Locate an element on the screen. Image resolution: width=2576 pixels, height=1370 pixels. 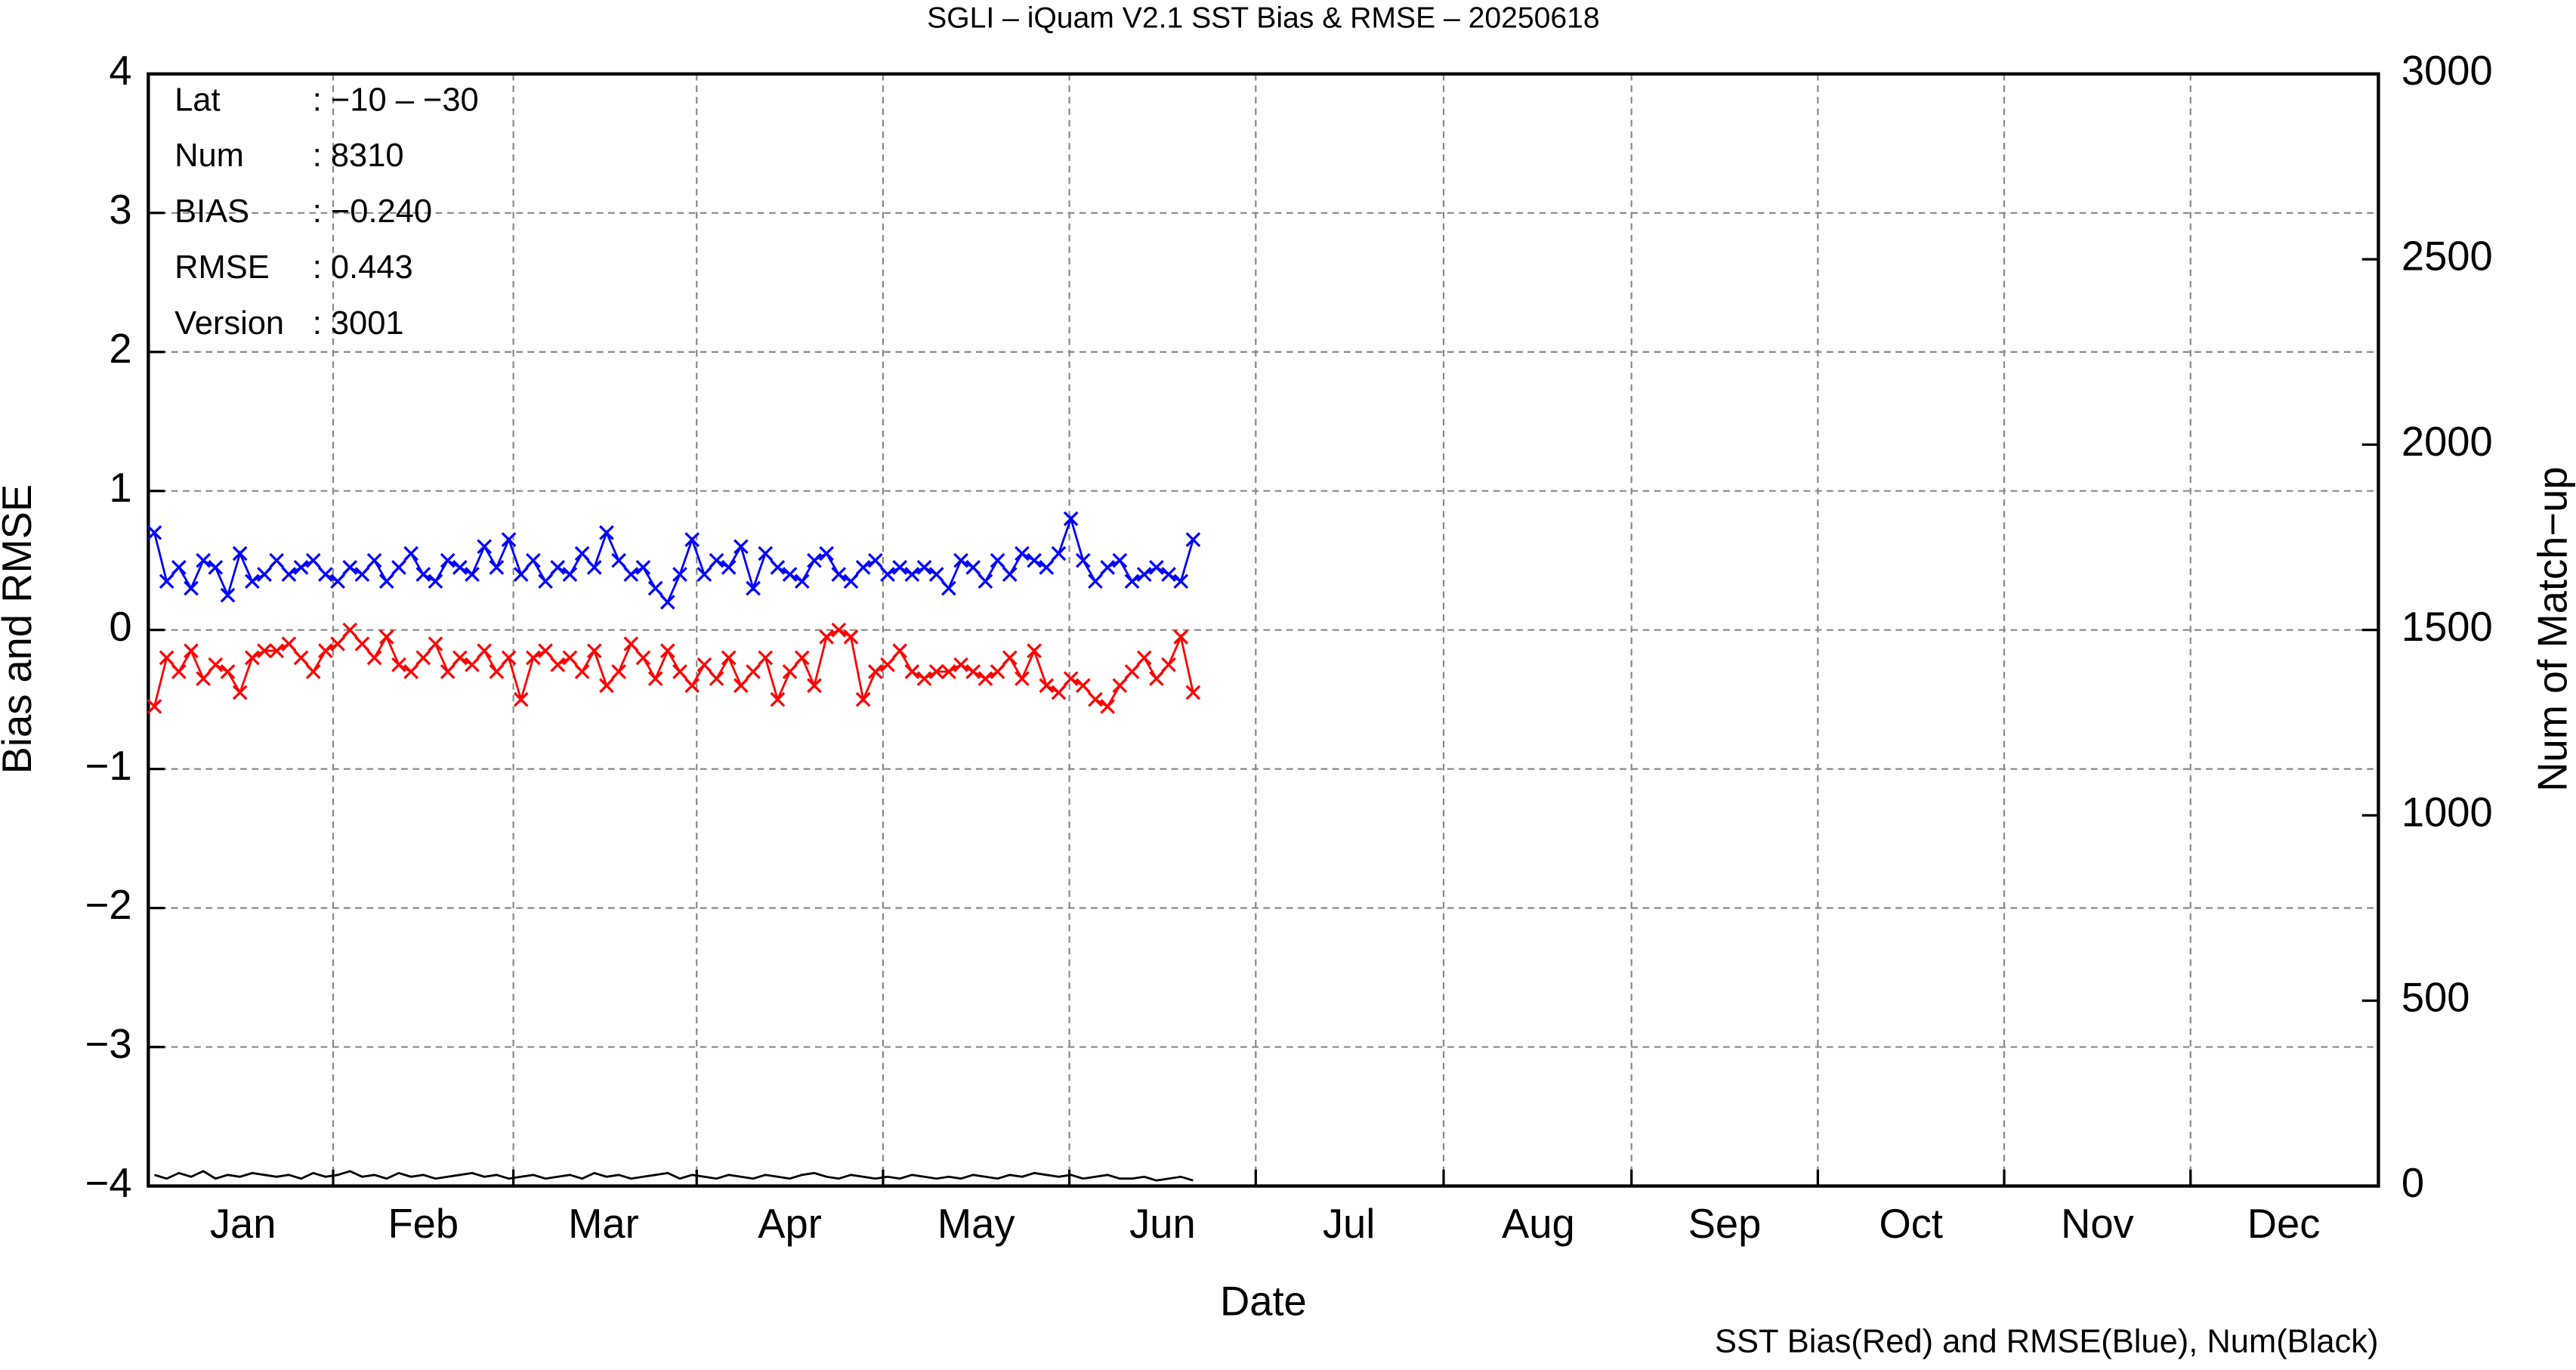
x-tick-label: Jul is located at coordinates (1349, 1224).